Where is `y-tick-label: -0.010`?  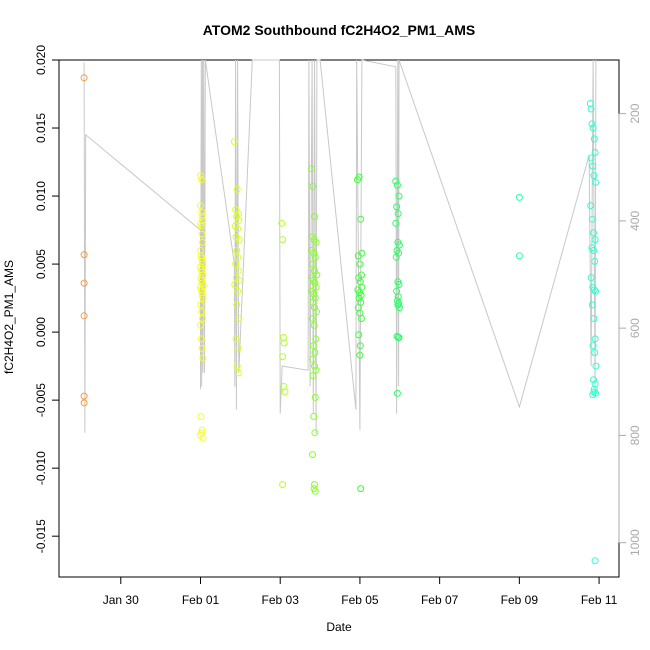 y-tick-label: -0.010 is located at coordinates (41, 468).